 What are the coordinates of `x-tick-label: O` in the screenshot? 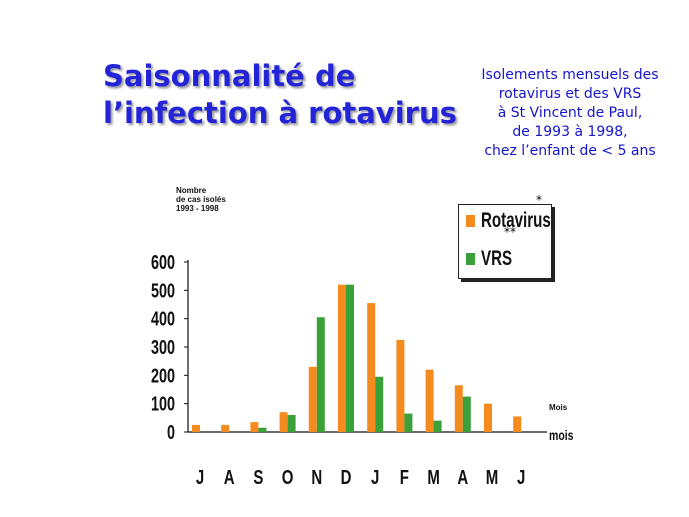 It's located at (288, 477).